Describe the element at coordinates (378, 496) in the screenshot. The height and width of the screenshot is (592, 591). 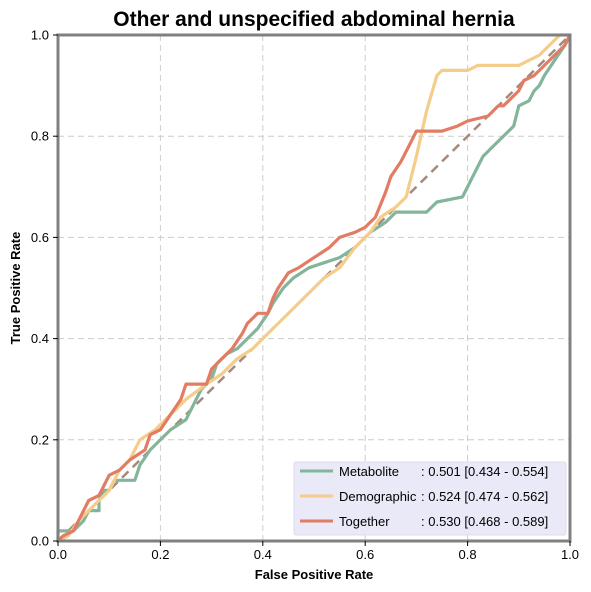
I see `legend-name-demographic: Demographic` at that location.